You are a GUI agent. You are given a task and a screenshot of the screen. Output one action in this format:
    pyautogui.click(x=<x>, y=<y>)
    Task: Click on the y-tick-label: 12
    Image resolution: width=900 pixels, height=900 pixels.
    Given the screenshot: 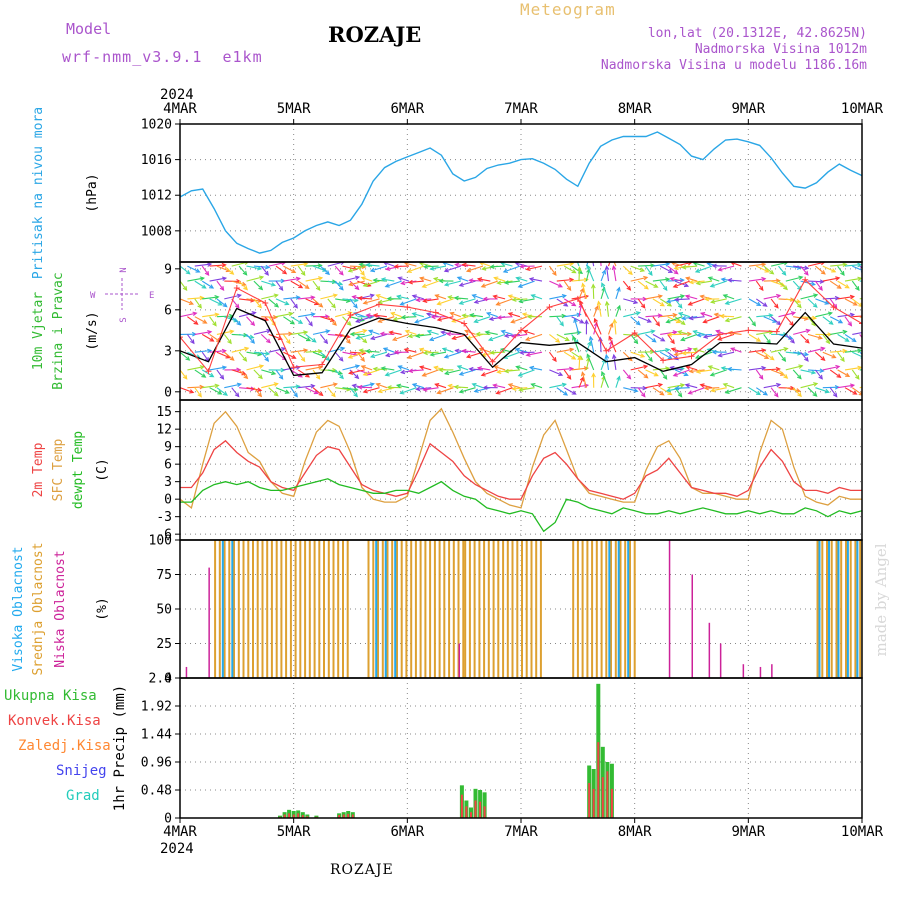 What is the action you would take?
    pyautogui.click(x=164, y=430)
    